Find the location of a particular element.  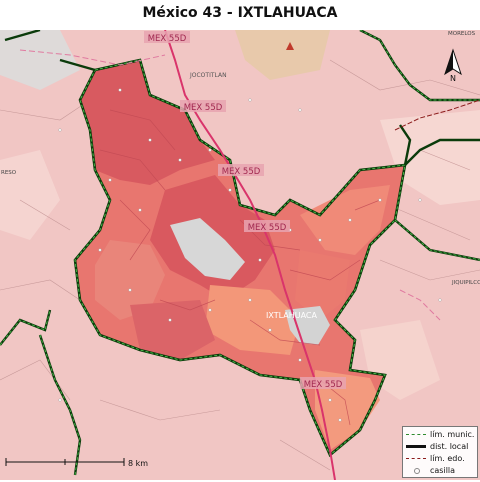

title-bar: México 43 - IXTLAHUACA is located at coordinates (240, 15).